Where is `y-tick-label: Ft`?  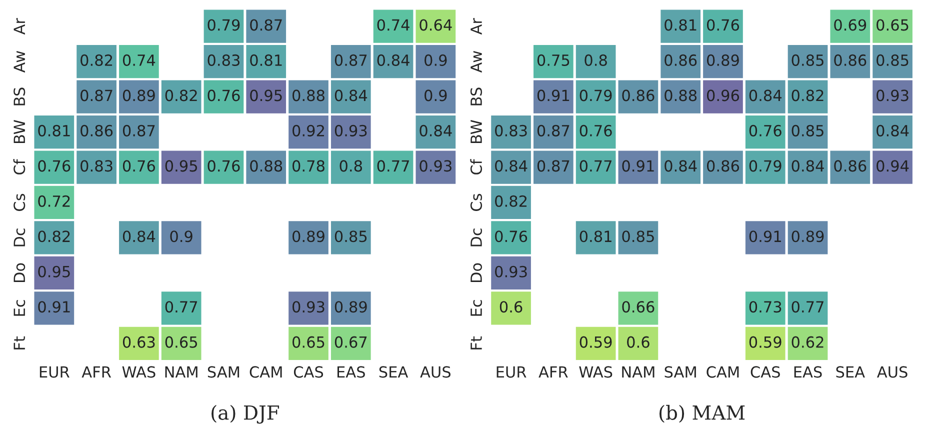 y-tick-label: Ft is located at coordinates (19, 343).